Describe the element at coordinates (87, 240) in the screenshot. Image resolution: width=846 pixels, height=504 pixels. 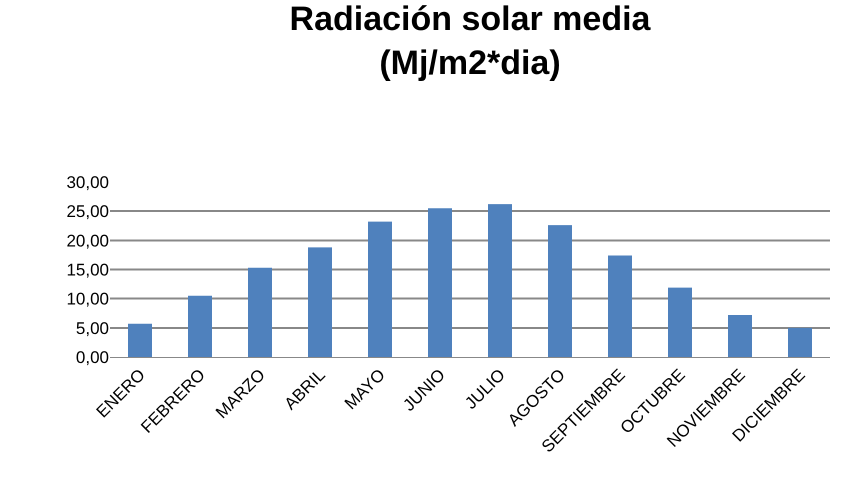
I see `y-tick-label: 20,00` at that location.